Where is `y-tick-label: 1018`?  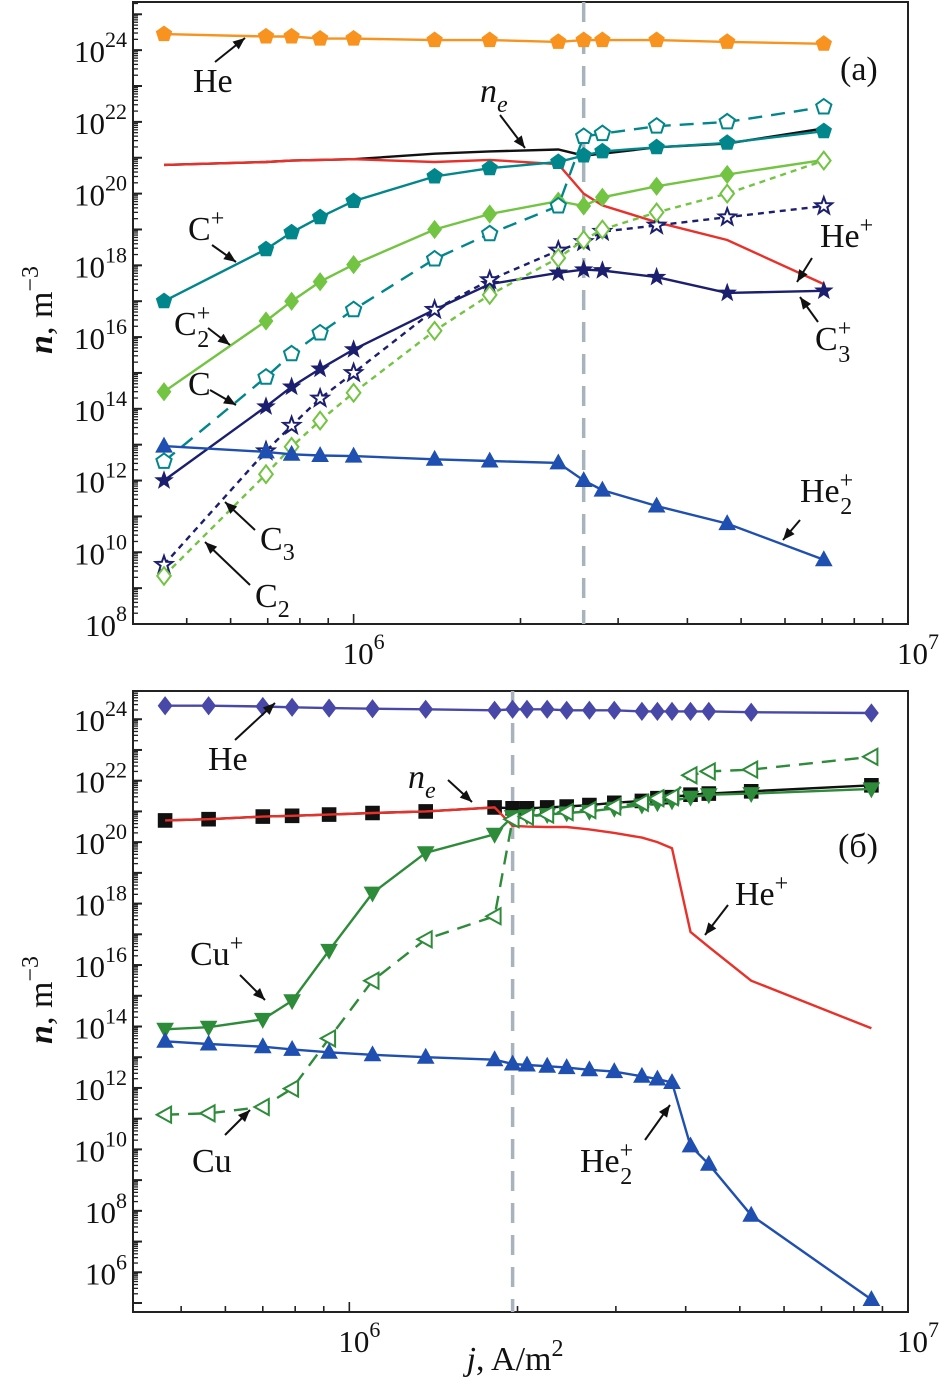 y-tick-label: 1018 is located at coordinates (100, 902).